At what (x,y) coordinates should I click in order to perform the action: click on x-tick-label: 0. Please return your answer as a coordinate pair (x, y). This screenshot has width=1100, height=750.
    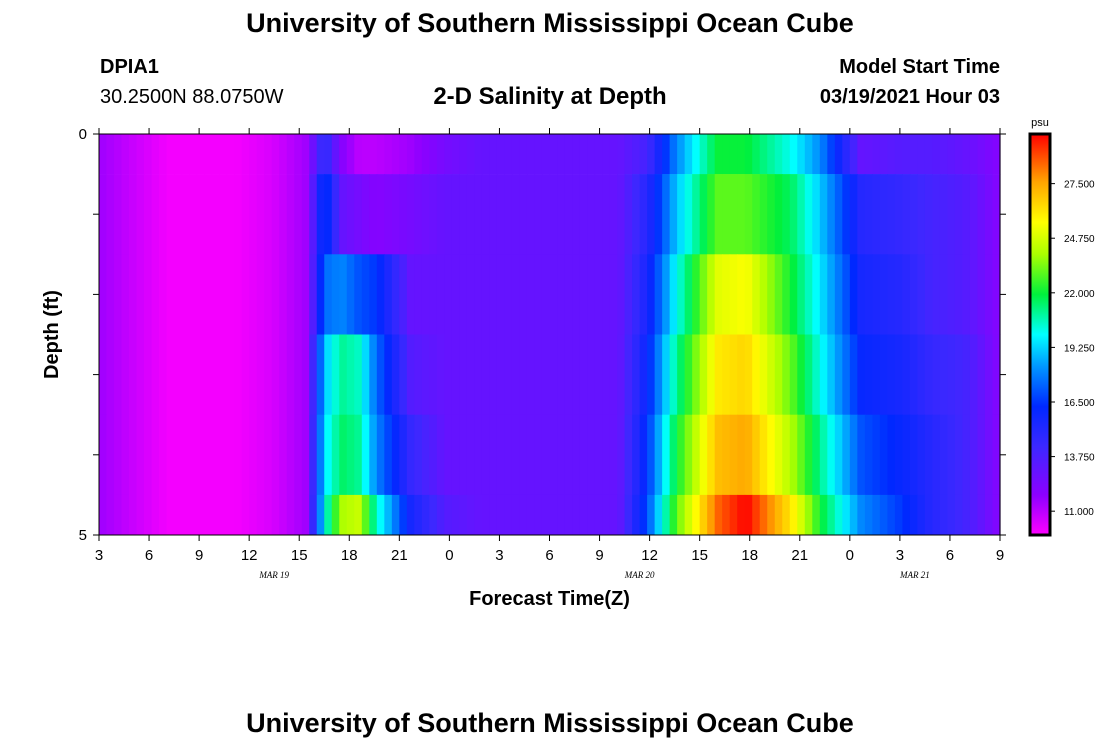
    Looking at the image, I should click on (449, 555).